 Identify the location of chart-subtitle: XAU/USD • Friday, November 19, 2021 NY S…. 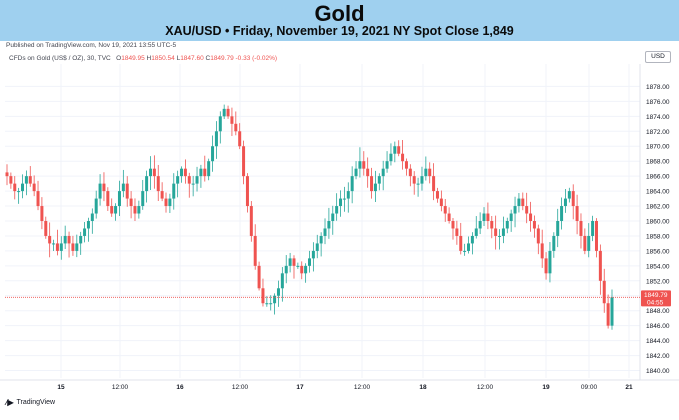
(339, 31).